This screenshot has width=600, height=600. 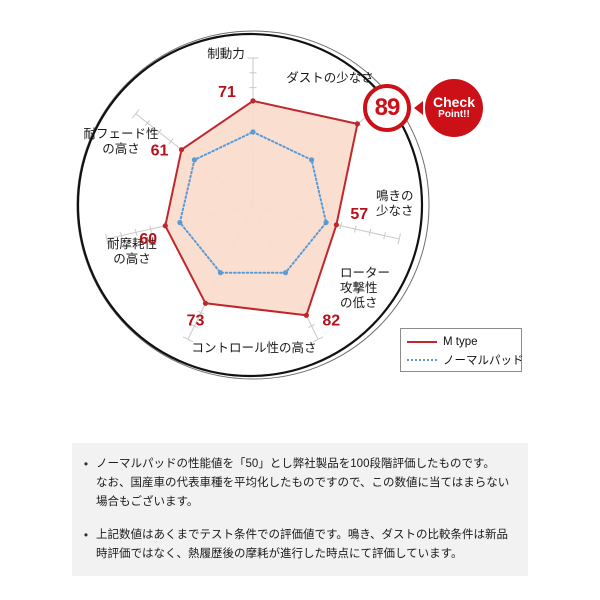 I want to click on check-point-badge-group: 89 Check Point!!, so click(x=423, y=108).